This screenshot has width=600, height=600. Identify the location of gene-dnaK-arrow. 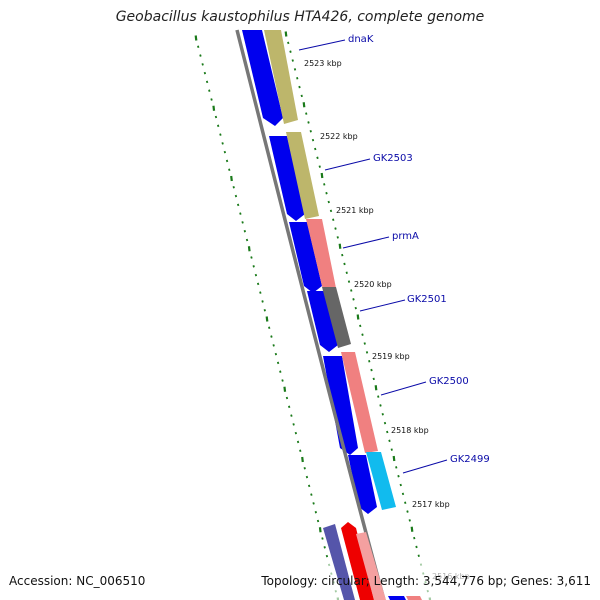
(281, 77).